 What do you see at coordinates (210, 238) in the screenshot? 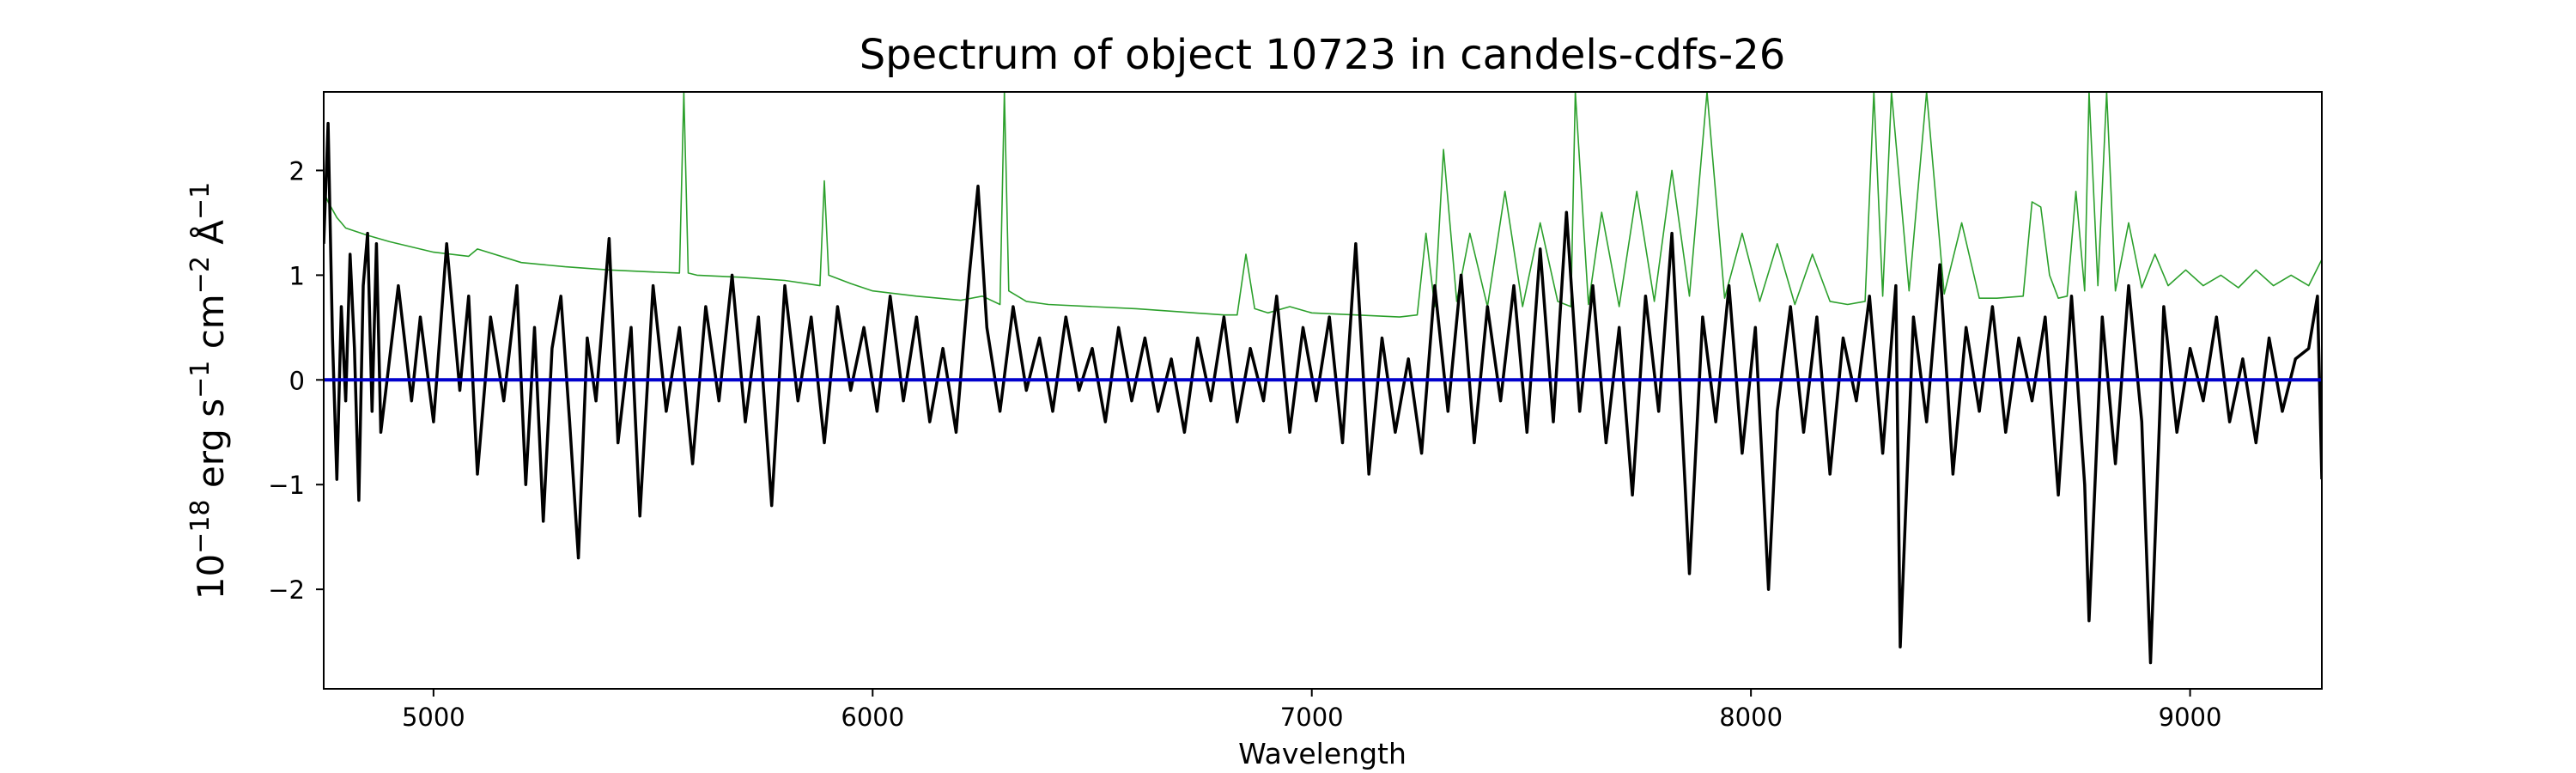
I see `y-label-t3: Å` at bounding box center [210, 238].